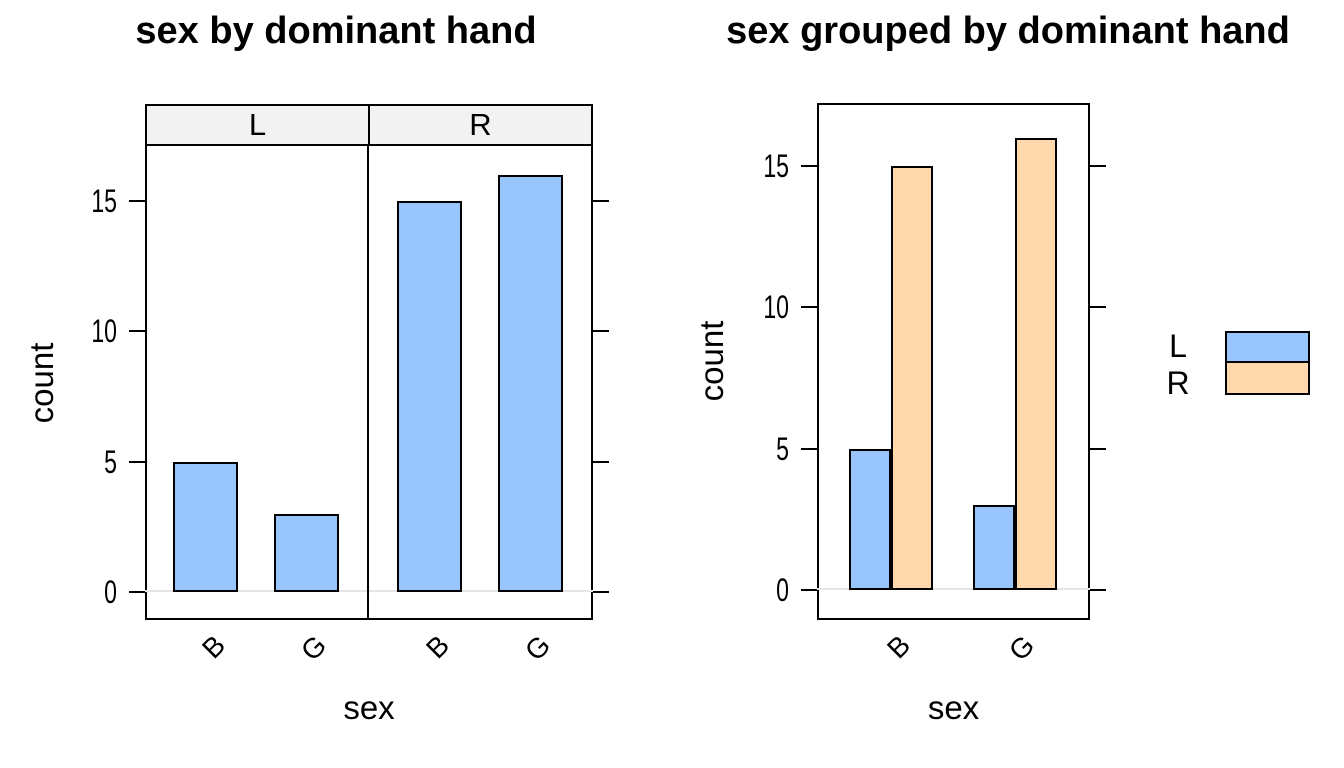  What do you see at coordinates (1267, 378) in the screenshot?
I see `legend-swatch-R` at bounding box center [1267, 378].